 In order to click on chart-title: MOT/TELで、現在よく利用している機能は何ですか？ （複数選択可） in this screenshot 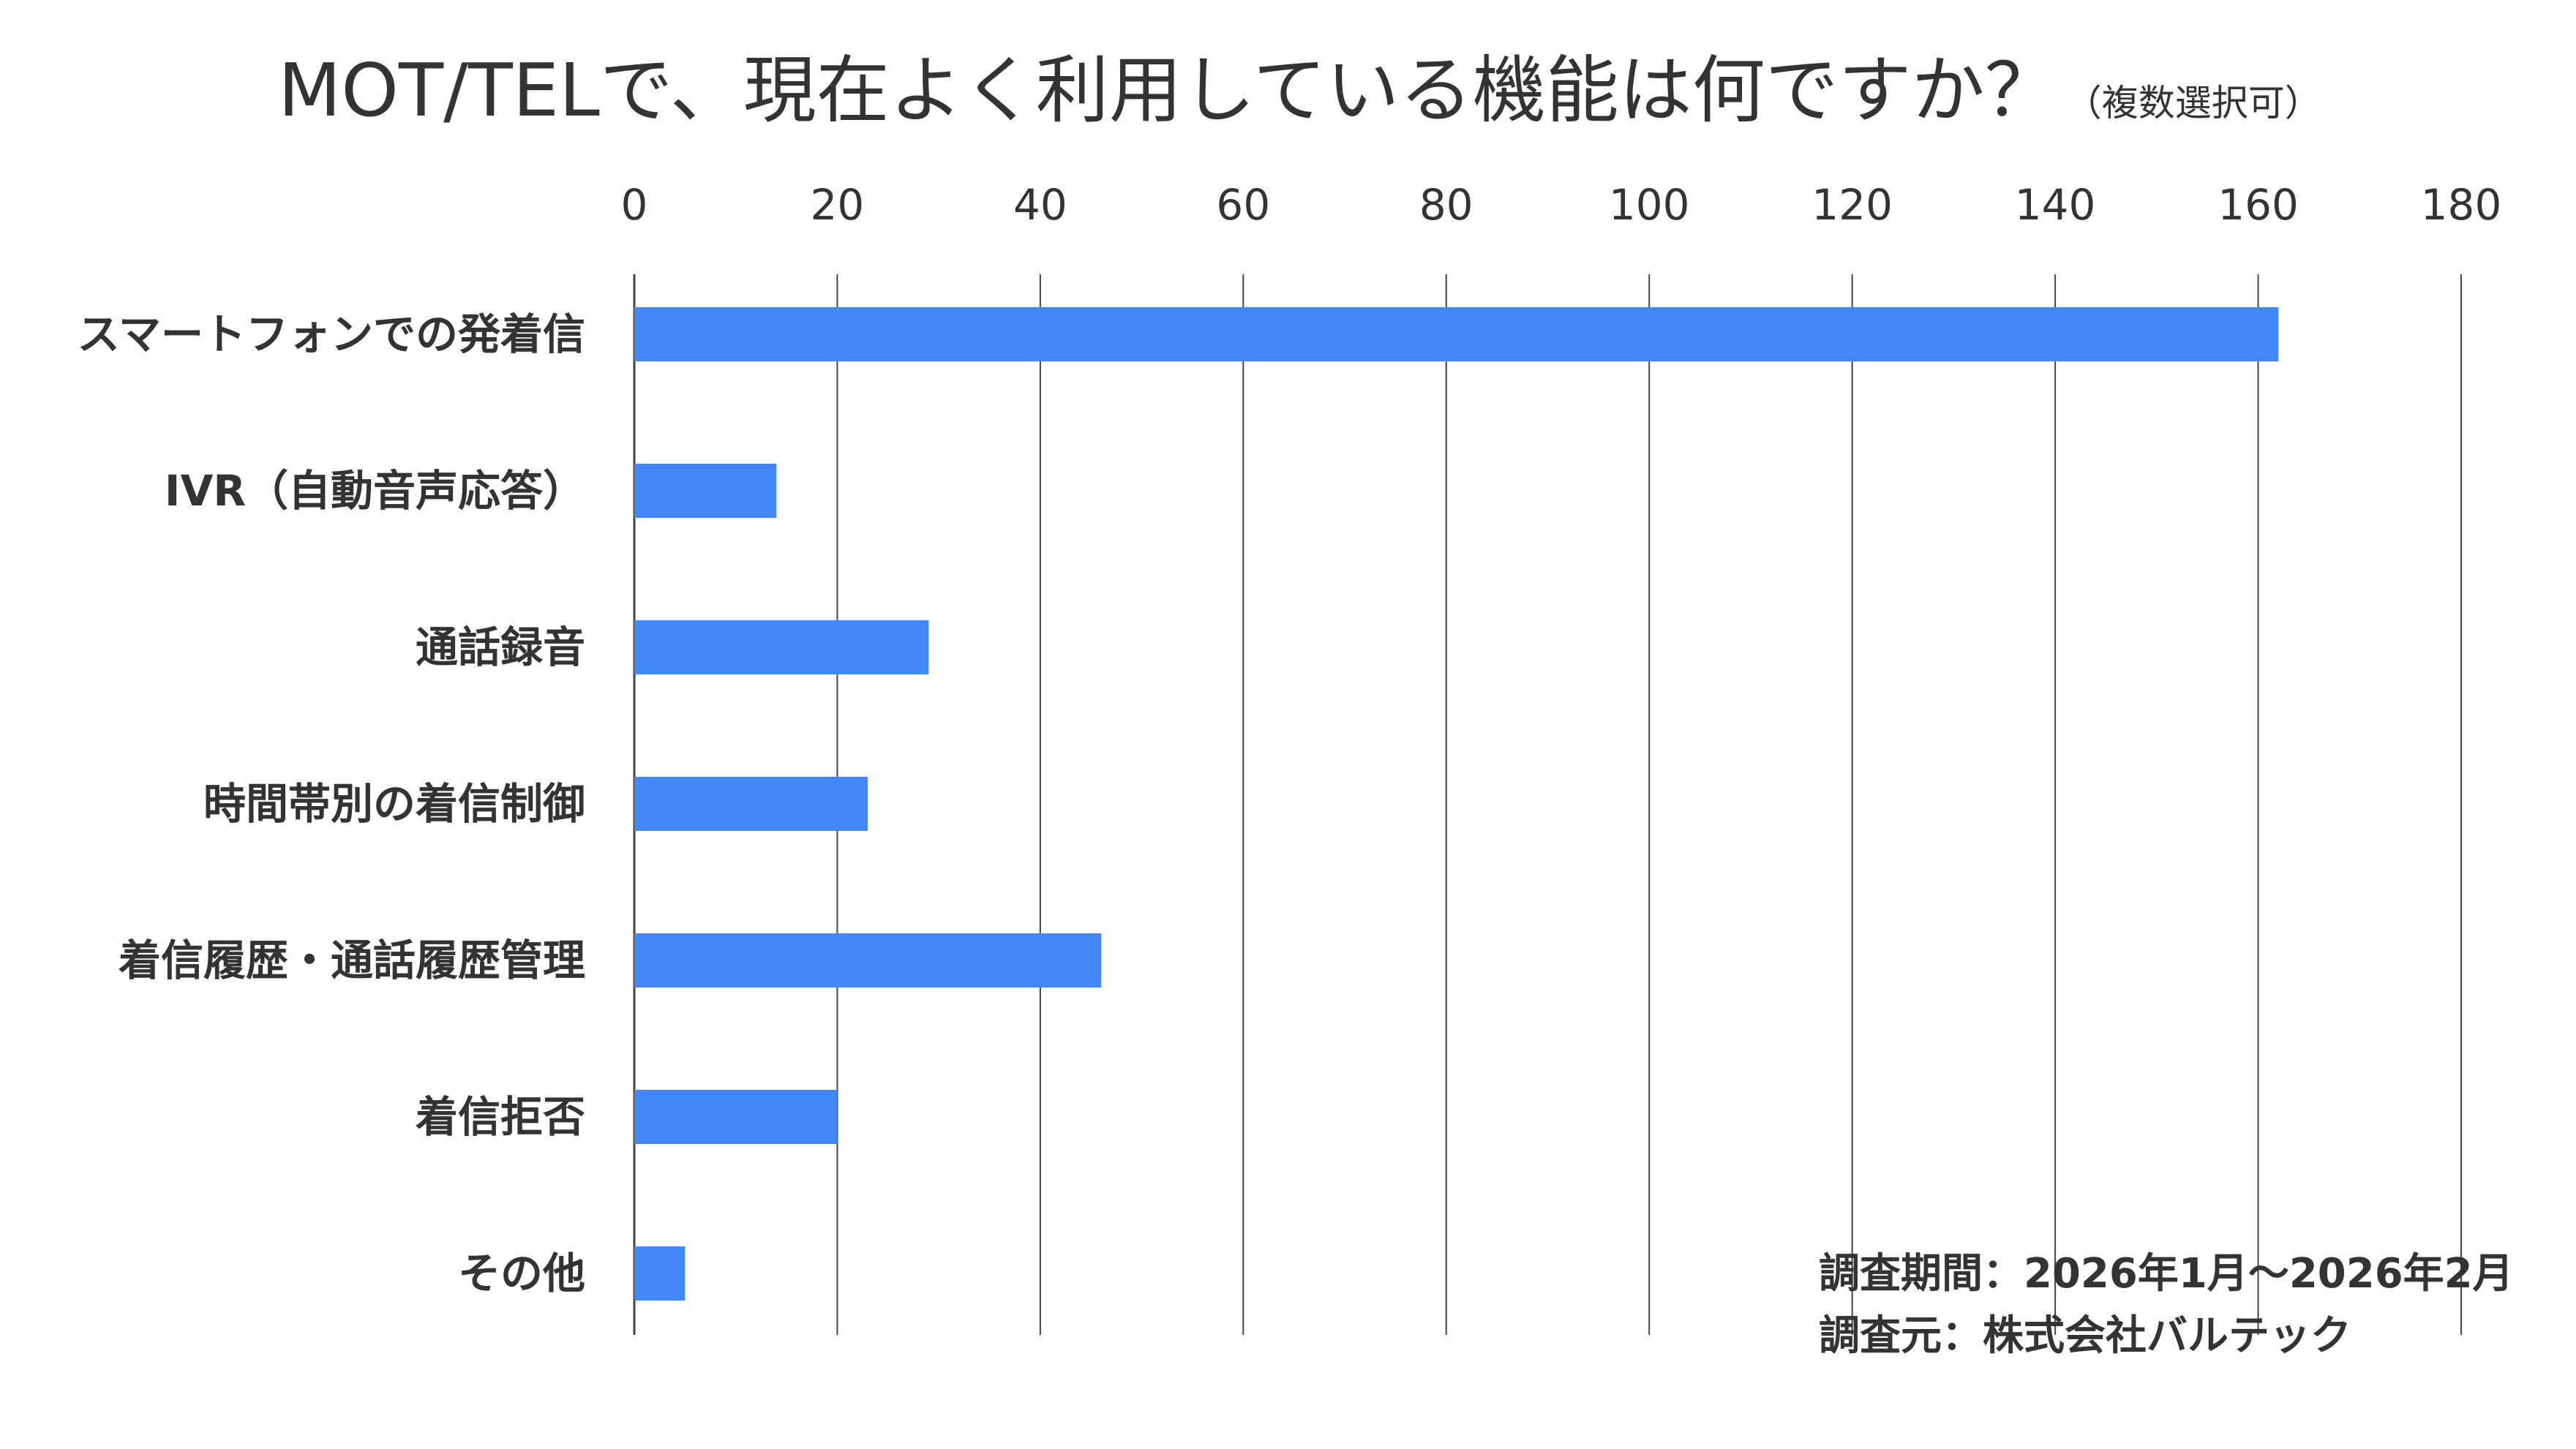, I will do `click(1299, 90)`.